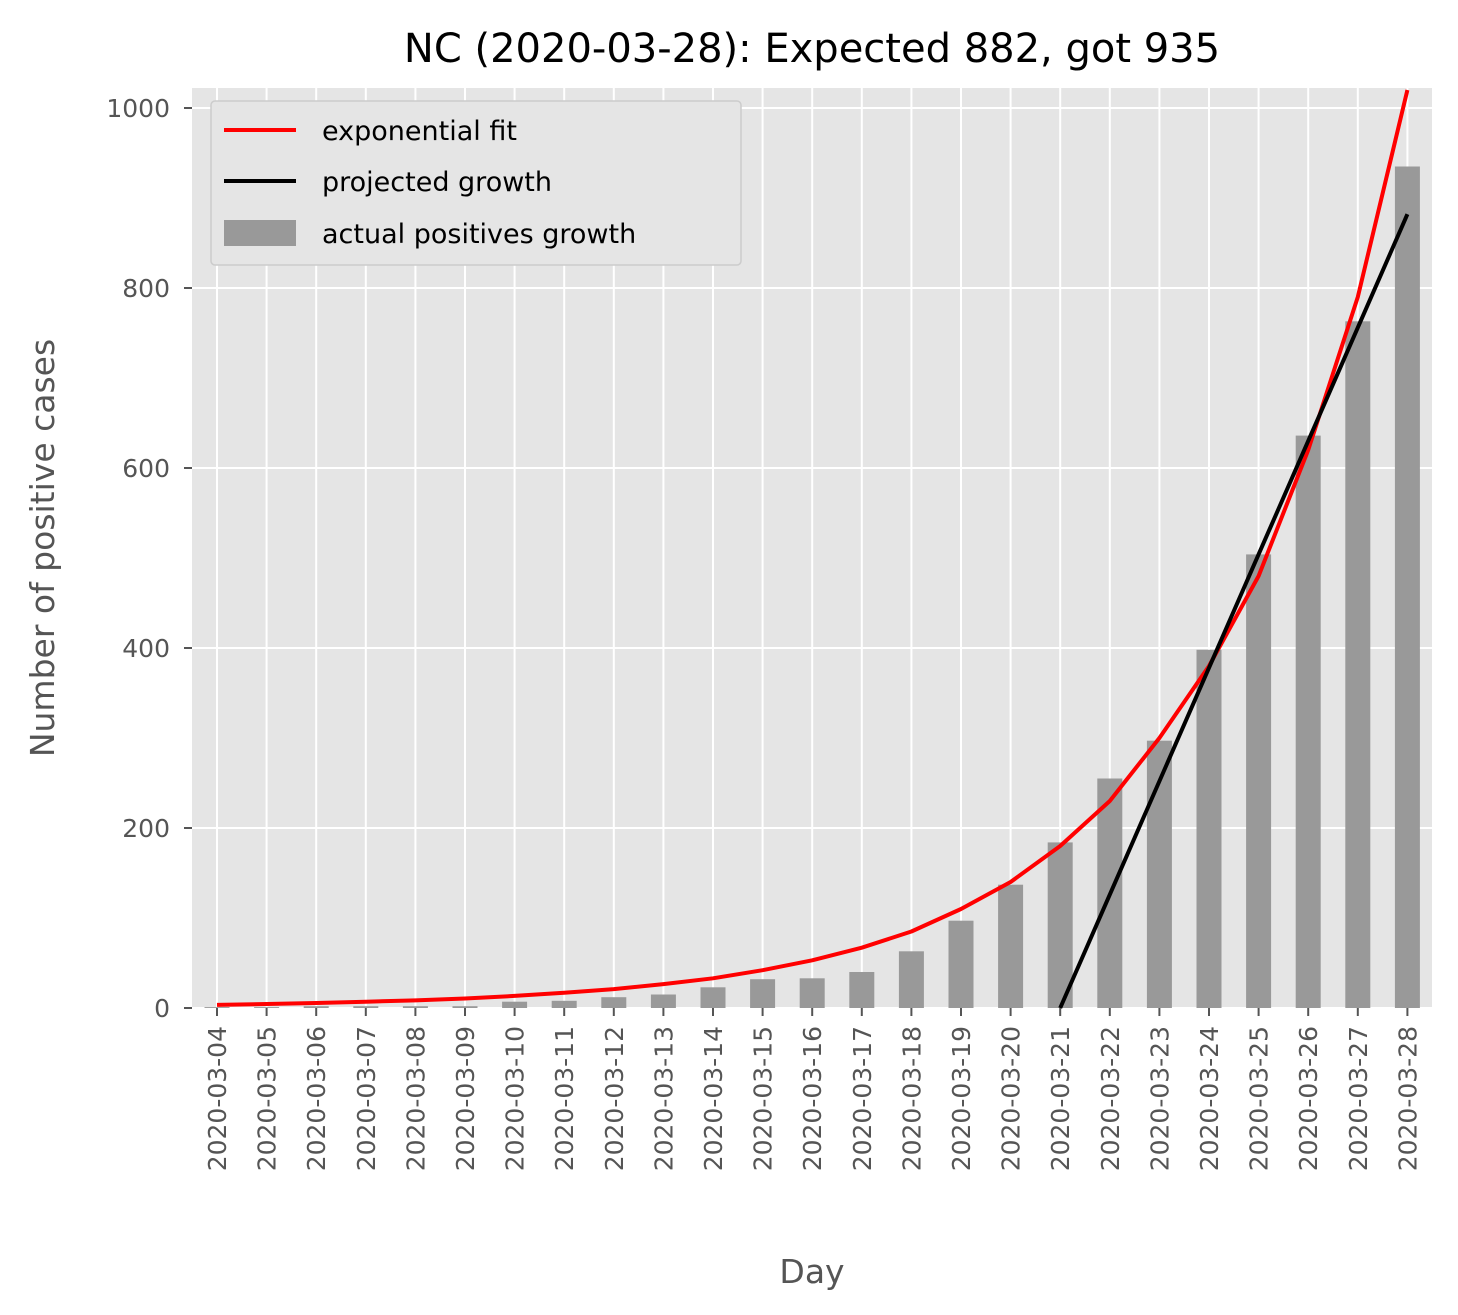 The width and height of the screenshot is (1458, 1315). What do you see at coordinates (146, 648) in the screenshot?
I see `y-tick-label: 400` at bounding box center [146, 648].